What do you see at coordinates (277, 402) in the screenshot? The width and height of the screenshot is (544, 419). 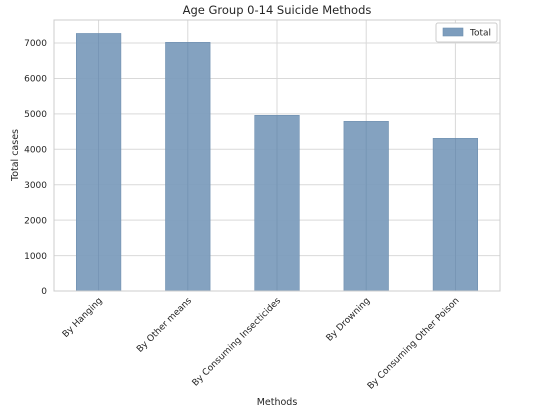 I see `x-axis-label: Methods` at bounding box center [277, 402].